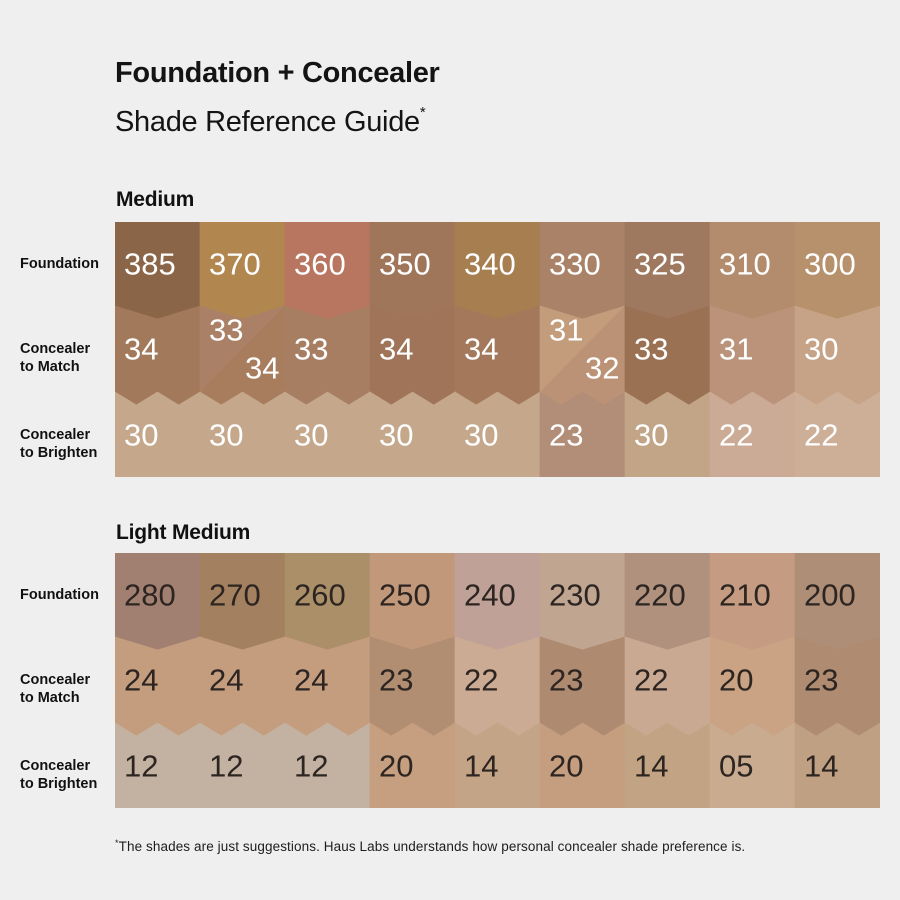  What do you see at coordinates (745, 264) in the screenshot?
I see `swatch-label: 310` at bounding box center [745, 264].